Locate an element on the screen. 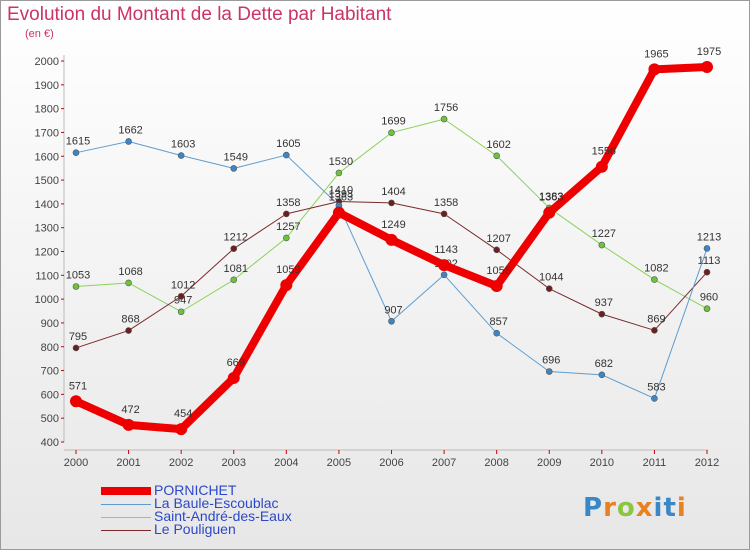 This screenshot has height=550, width=750. data-label: 1249 is located at coordinates (393, 225).